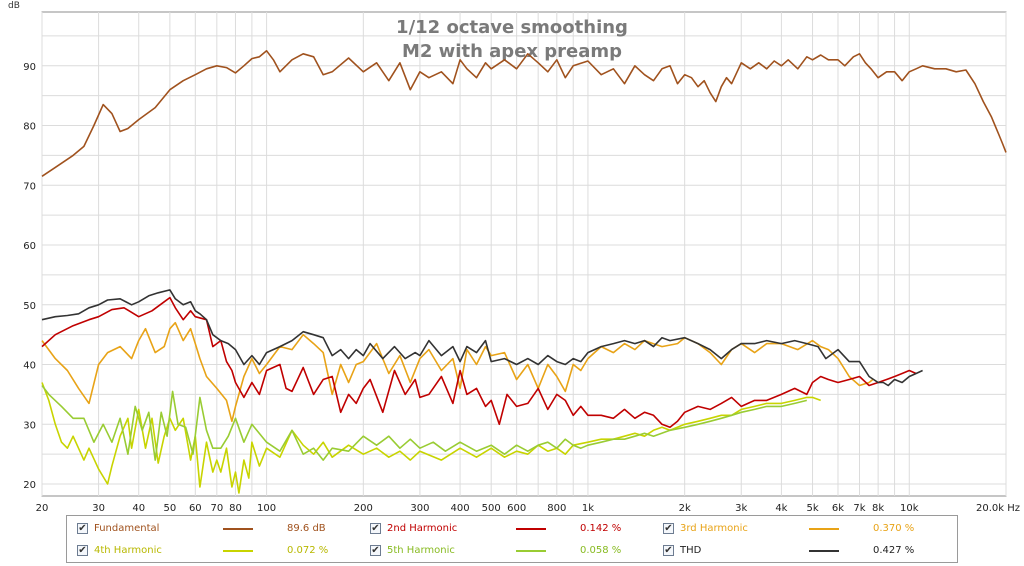 The width and height of the screenshot is (1024, 566). Describe the element at coordinates (29, 186) in the screenshot. I see `y-tick-label: 70` at that location.